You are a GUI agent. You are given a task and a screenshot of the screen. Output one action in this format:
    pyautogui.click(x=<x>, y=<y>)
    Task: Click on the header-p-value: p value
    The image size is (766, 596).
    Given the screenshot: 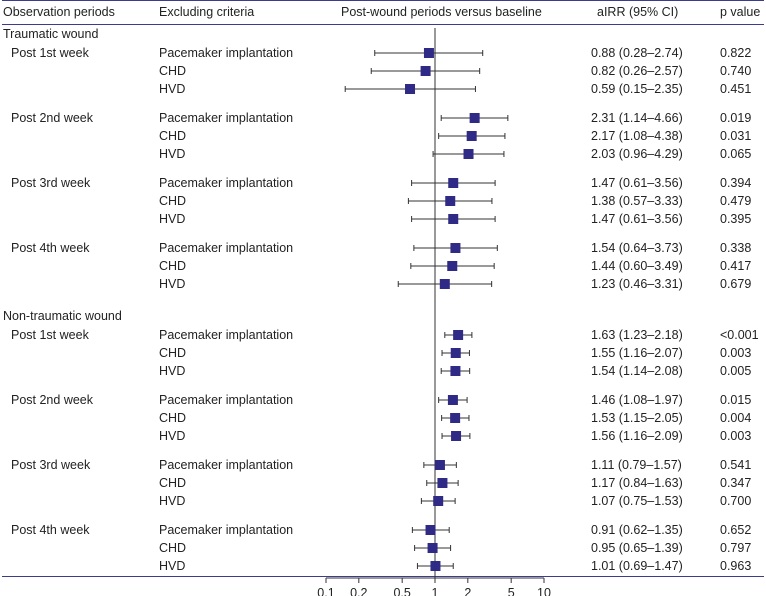 What is the action you would take?
    pyautogui.click(x=740, y=12)
    